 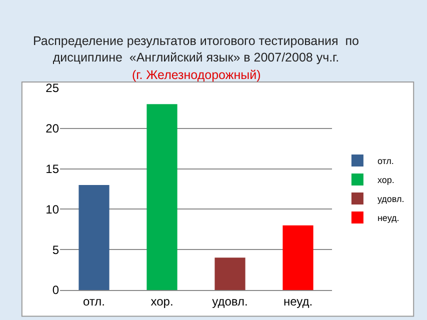 I want to click on y-tick-label: 15, so click(x=53, y=169).